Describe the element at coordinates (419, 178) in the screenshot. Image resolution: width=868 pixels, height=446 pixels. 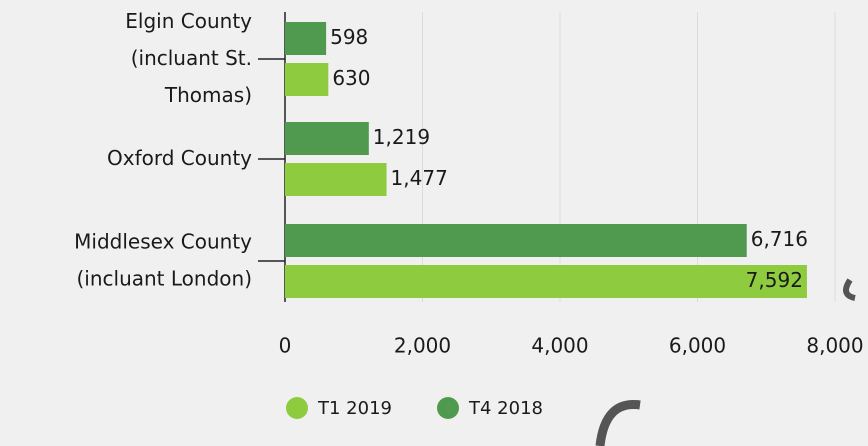
I see `value-label: 1,477` at that location.